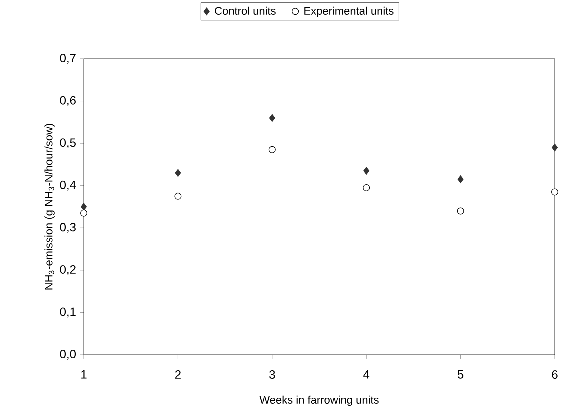 Image resolution: width=565 pixels, height=419 pixels. What do you see at coordinates (555, 375) in the screenshot?
I see `x-tick-label: 6` at bounding box center [555, 375].